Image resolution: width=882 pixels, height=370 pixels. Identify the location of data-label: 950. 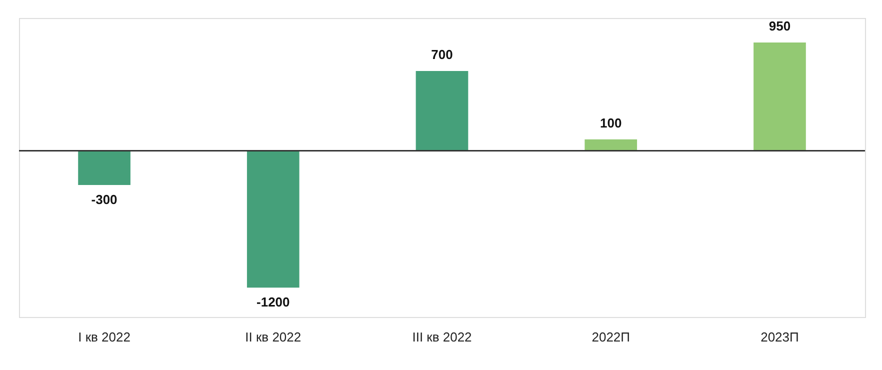
(779, 26).